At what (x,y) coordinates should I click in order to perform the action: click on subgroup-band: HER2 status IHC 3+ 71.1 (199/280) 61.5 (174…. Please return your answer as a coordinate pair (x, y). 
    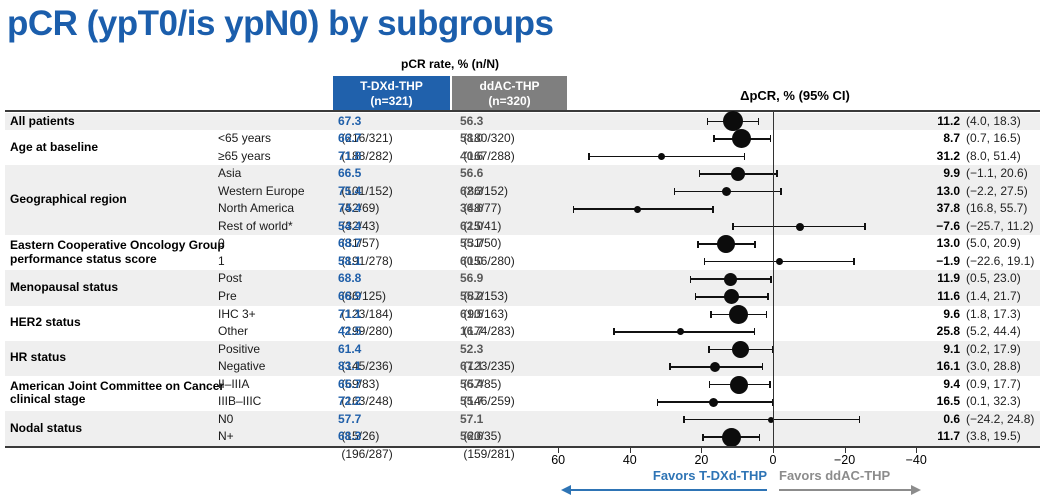
    Looking at the image, I should click on (522, 330).